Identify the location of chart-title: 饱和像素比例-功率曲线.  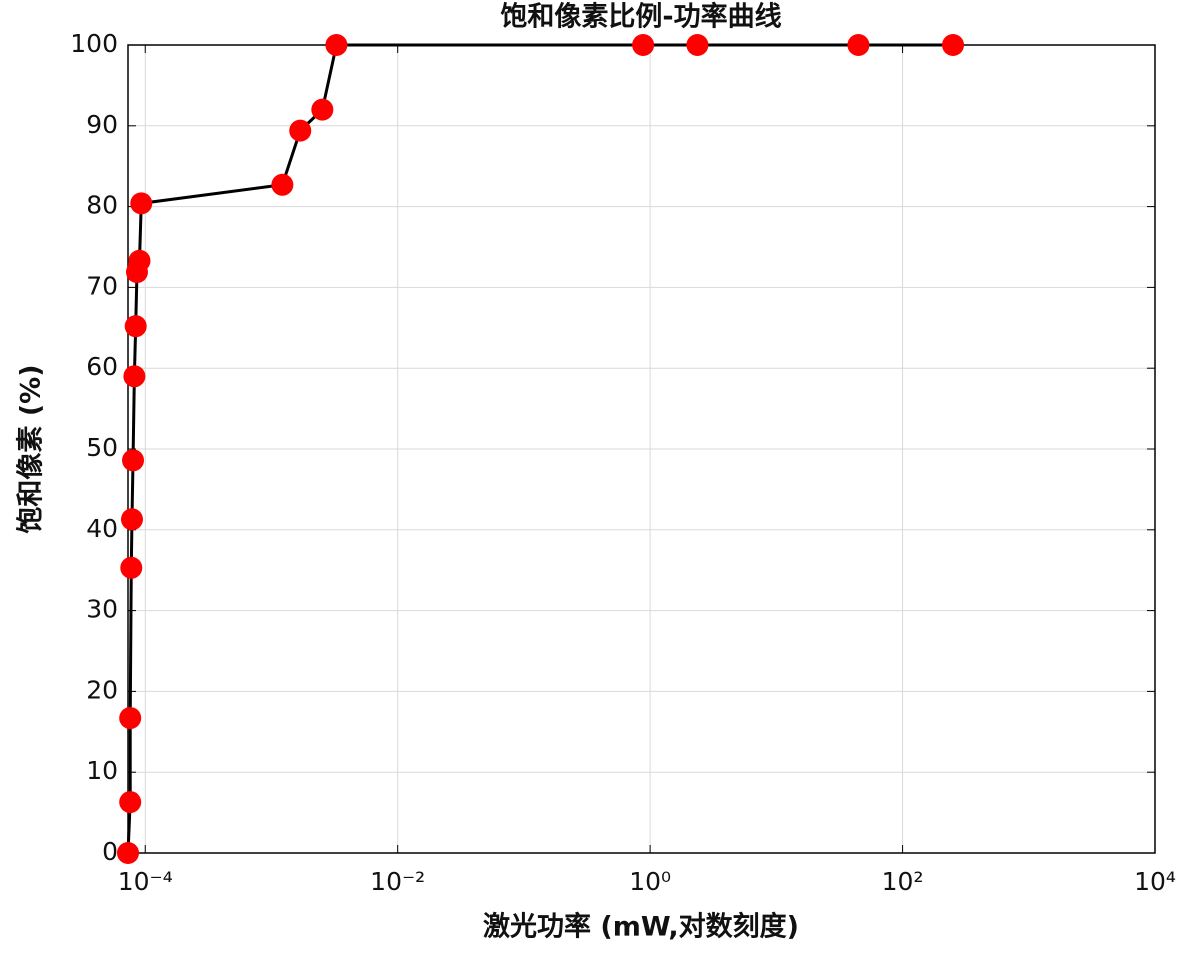
(640, 17).